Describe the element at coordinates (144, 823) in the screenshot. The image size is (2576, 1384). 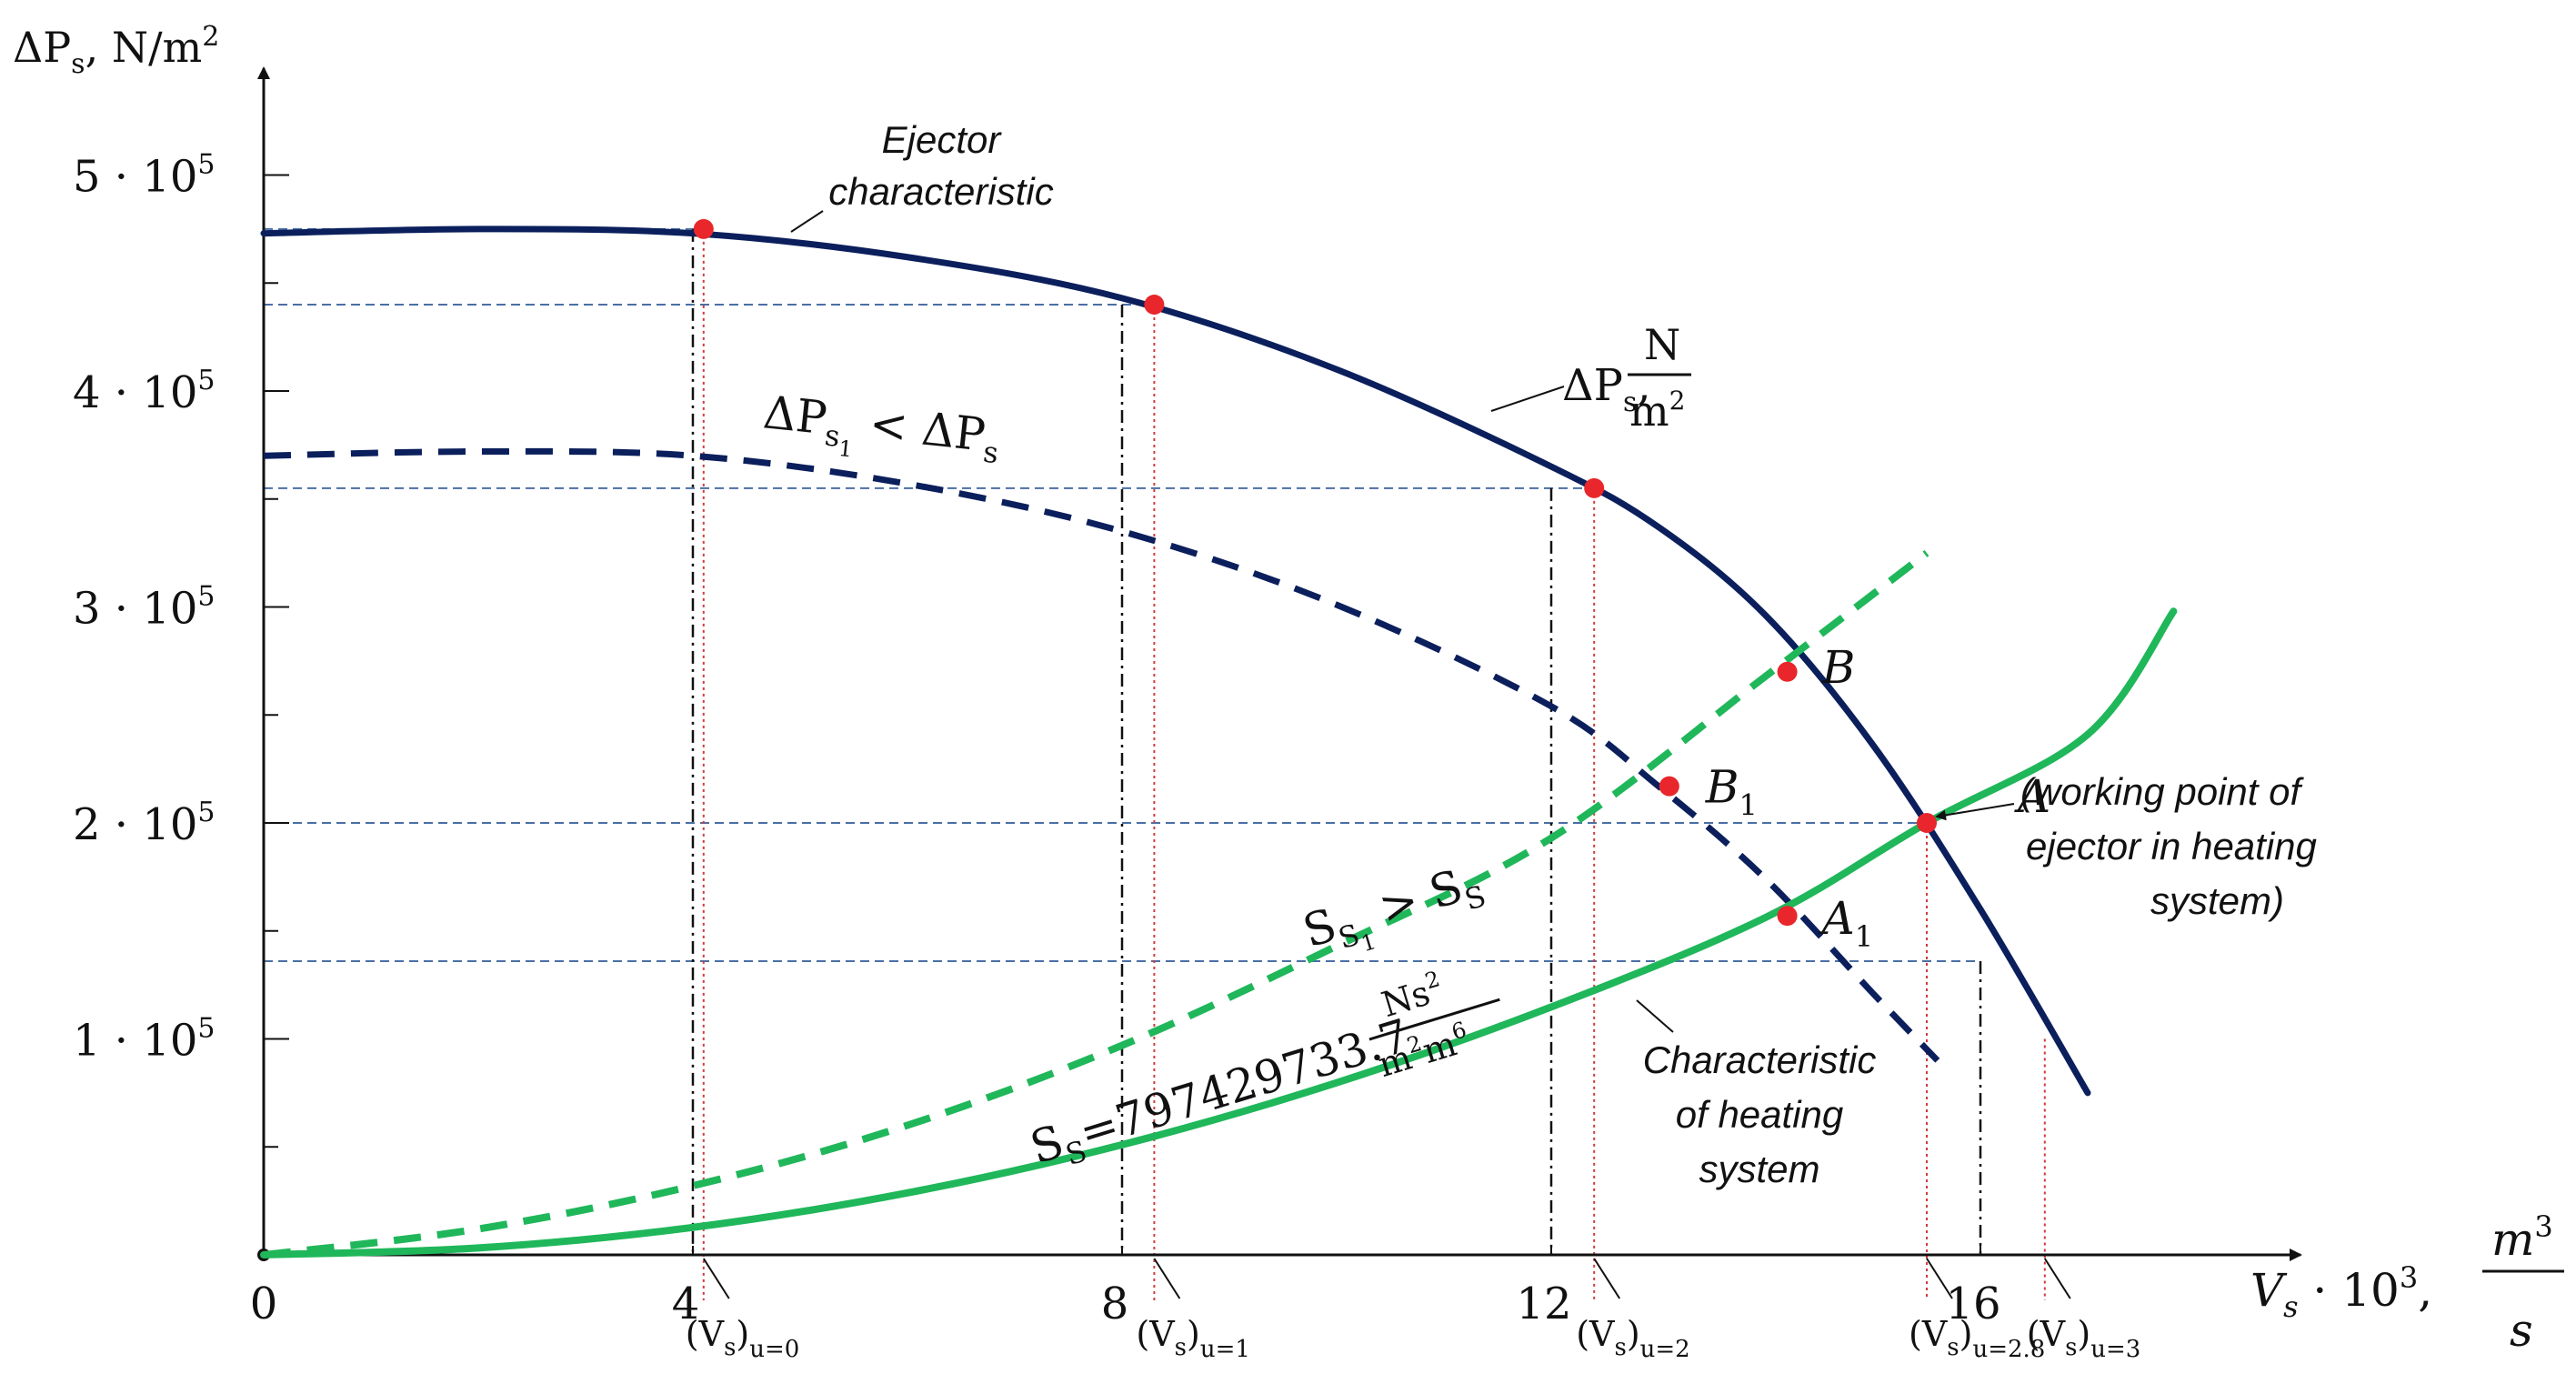
I see `y-tick-label: 2 · 10⁵` at that location.